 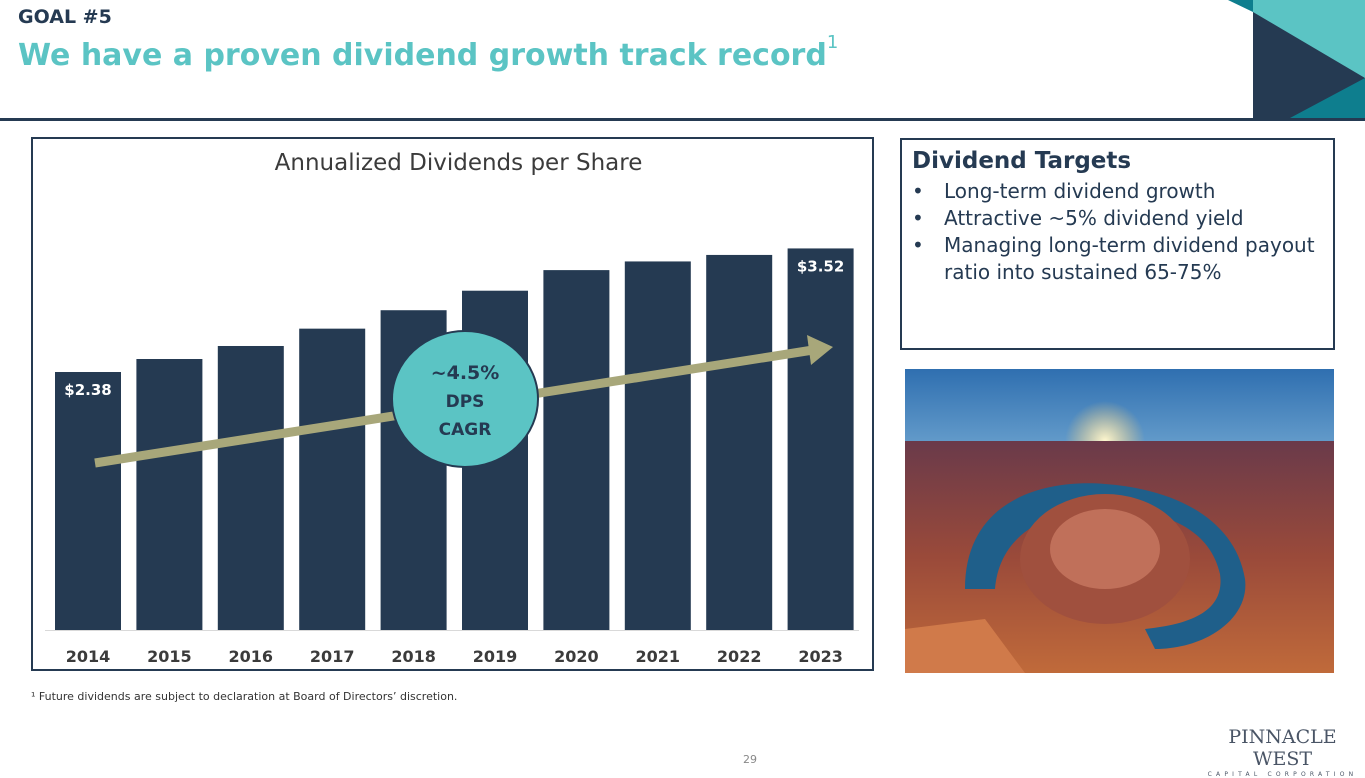 I want to click on cagr-badge, so click(x=465, y=399).